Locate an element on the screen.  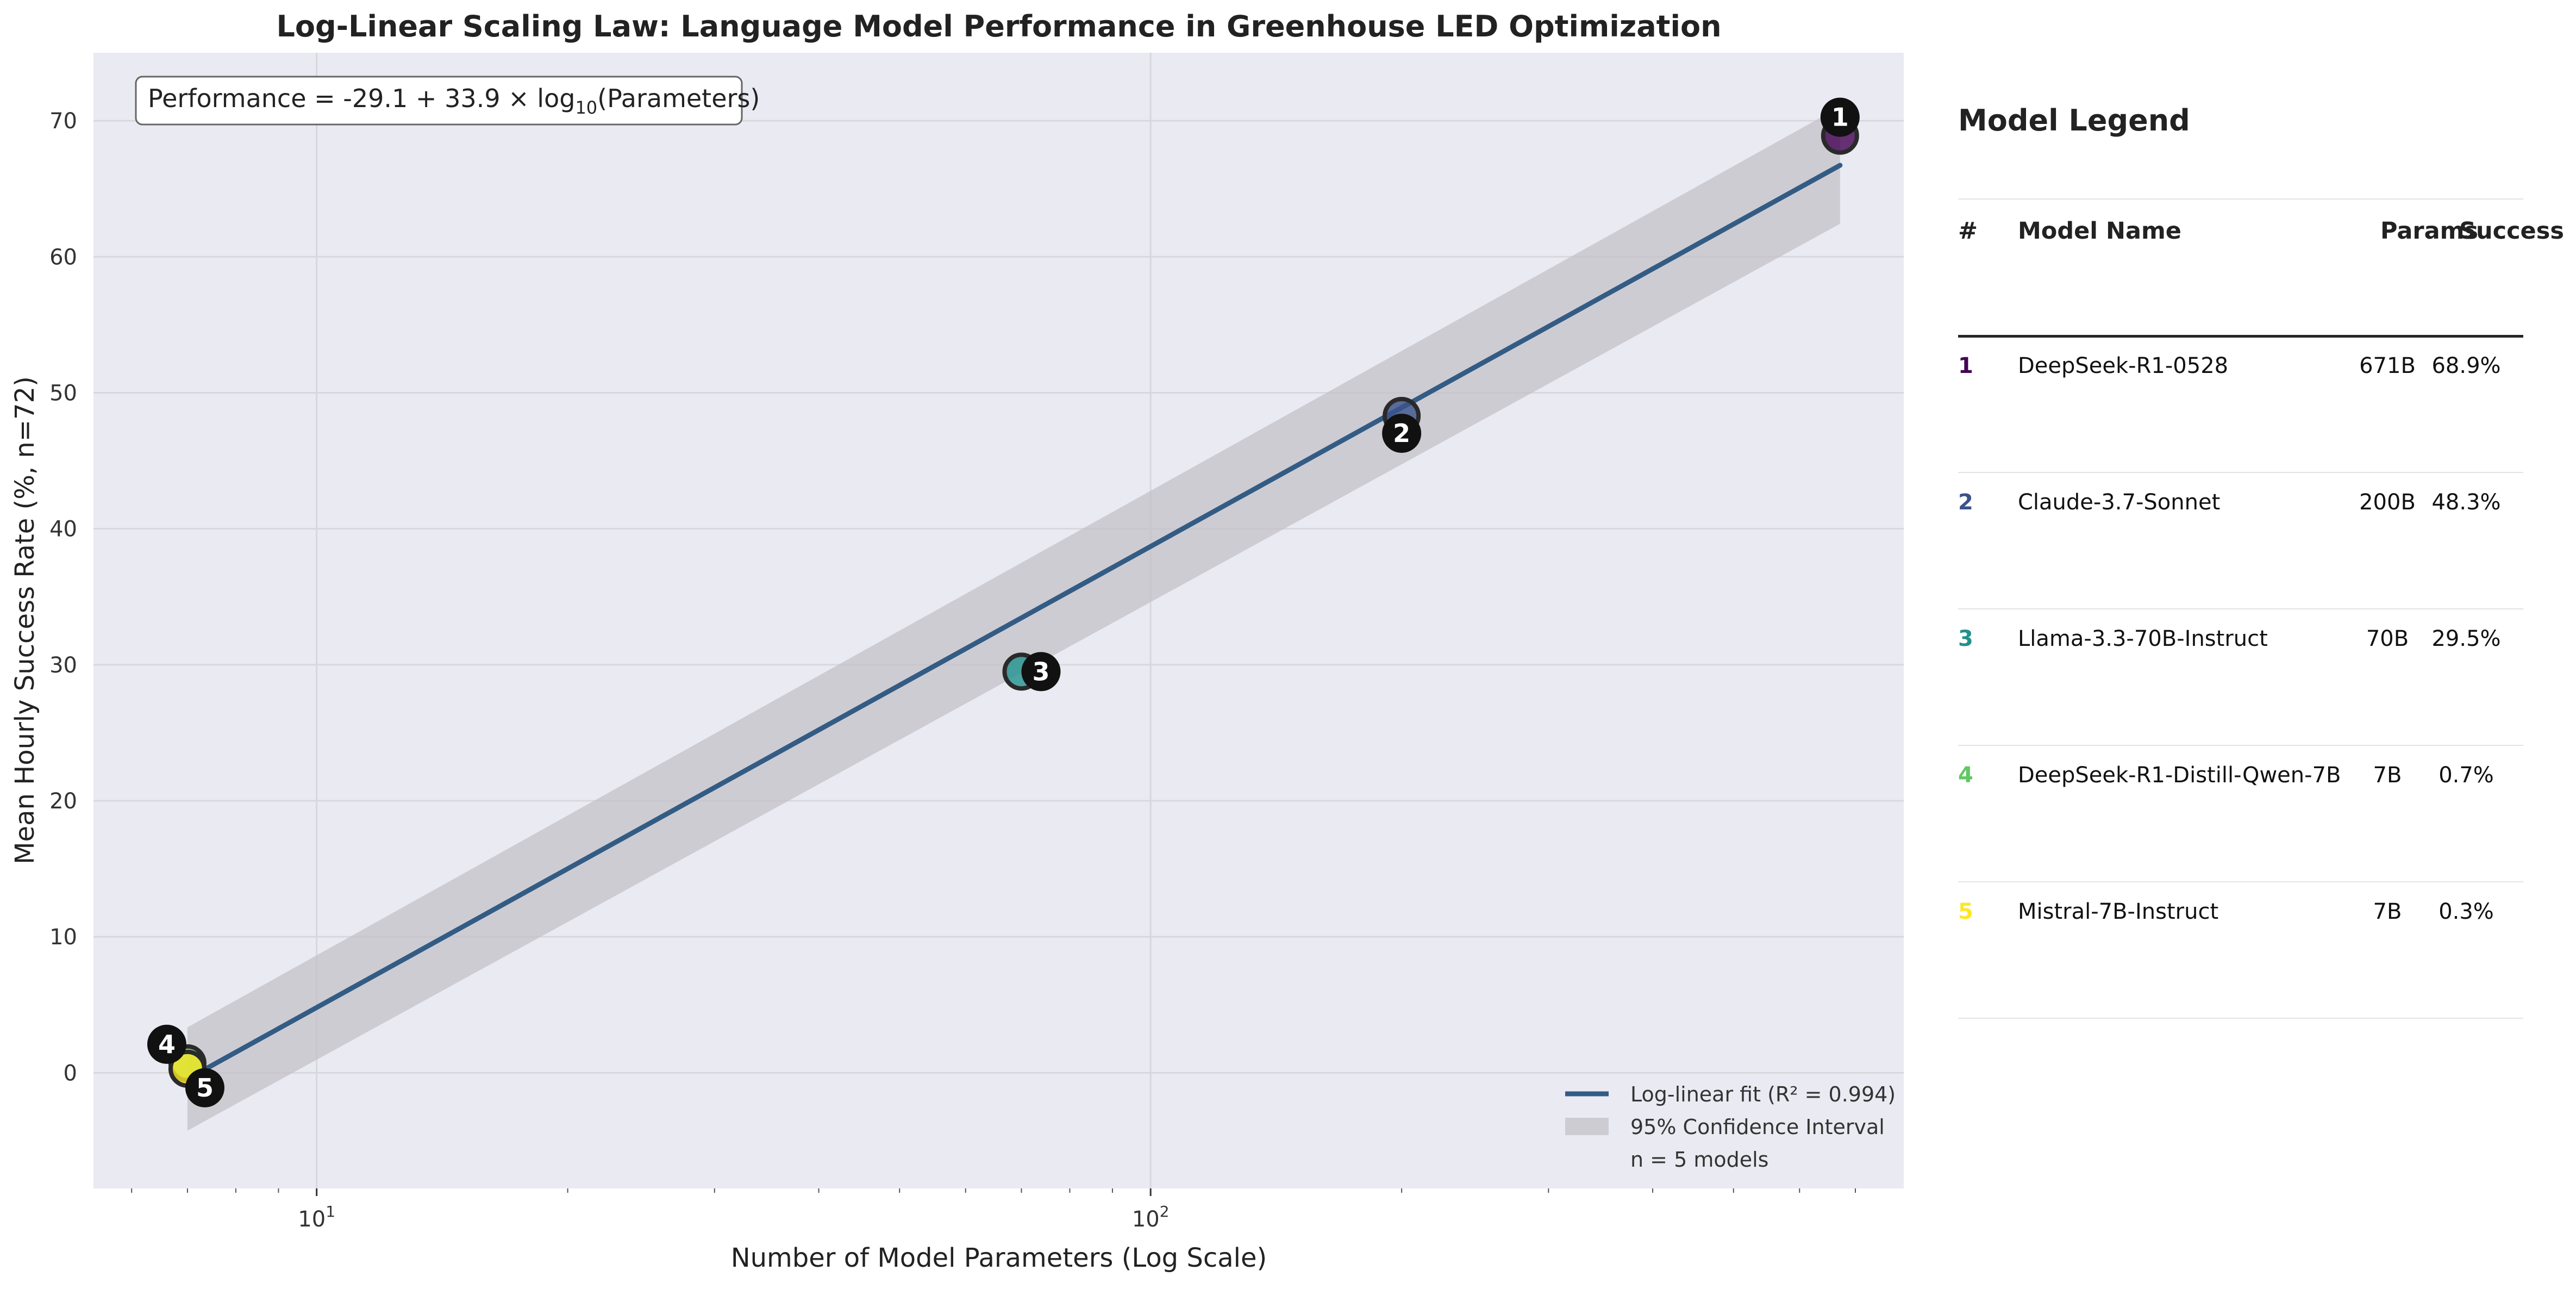
y-tick-label: 50 is located at coordinates (63, 393).